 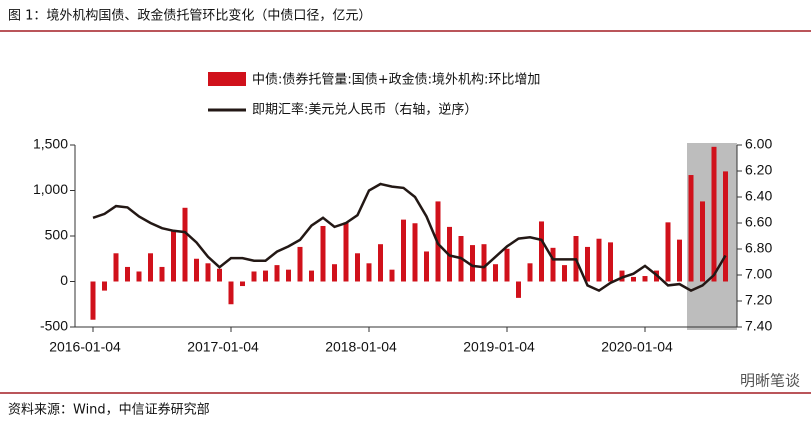 I want to click on y2-tick-label: 7.40, so click(x=758, y=326).